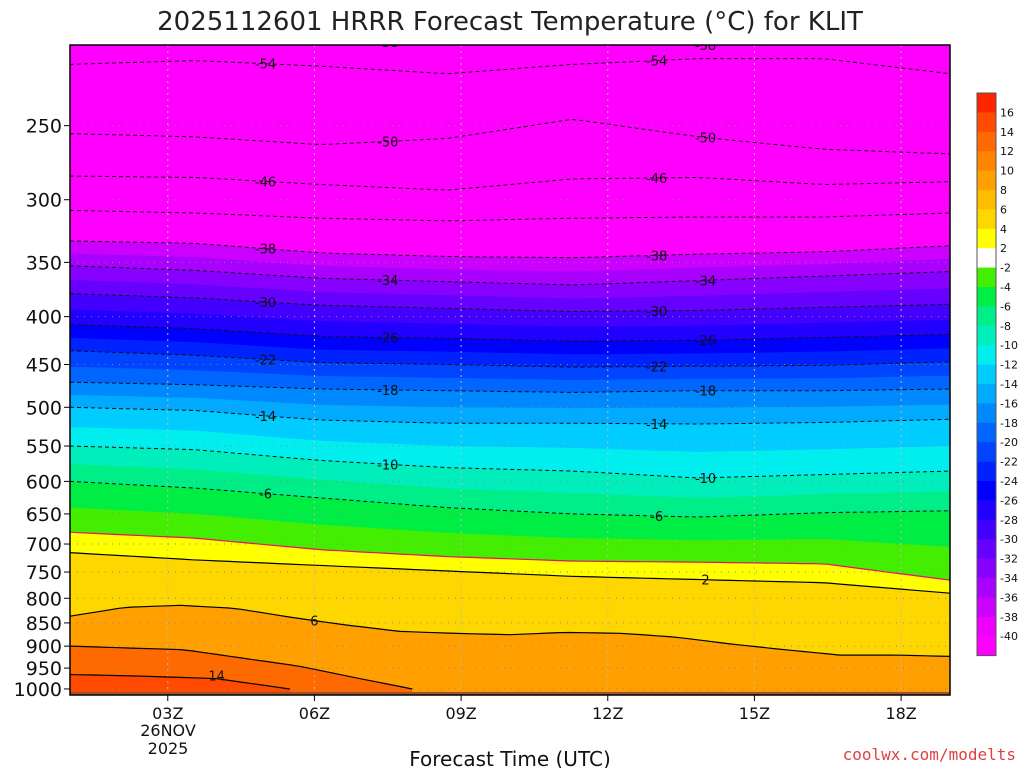 The image size is (1024, 768). I want to click on colorbar-label--20: -20, so click(1009, 442).